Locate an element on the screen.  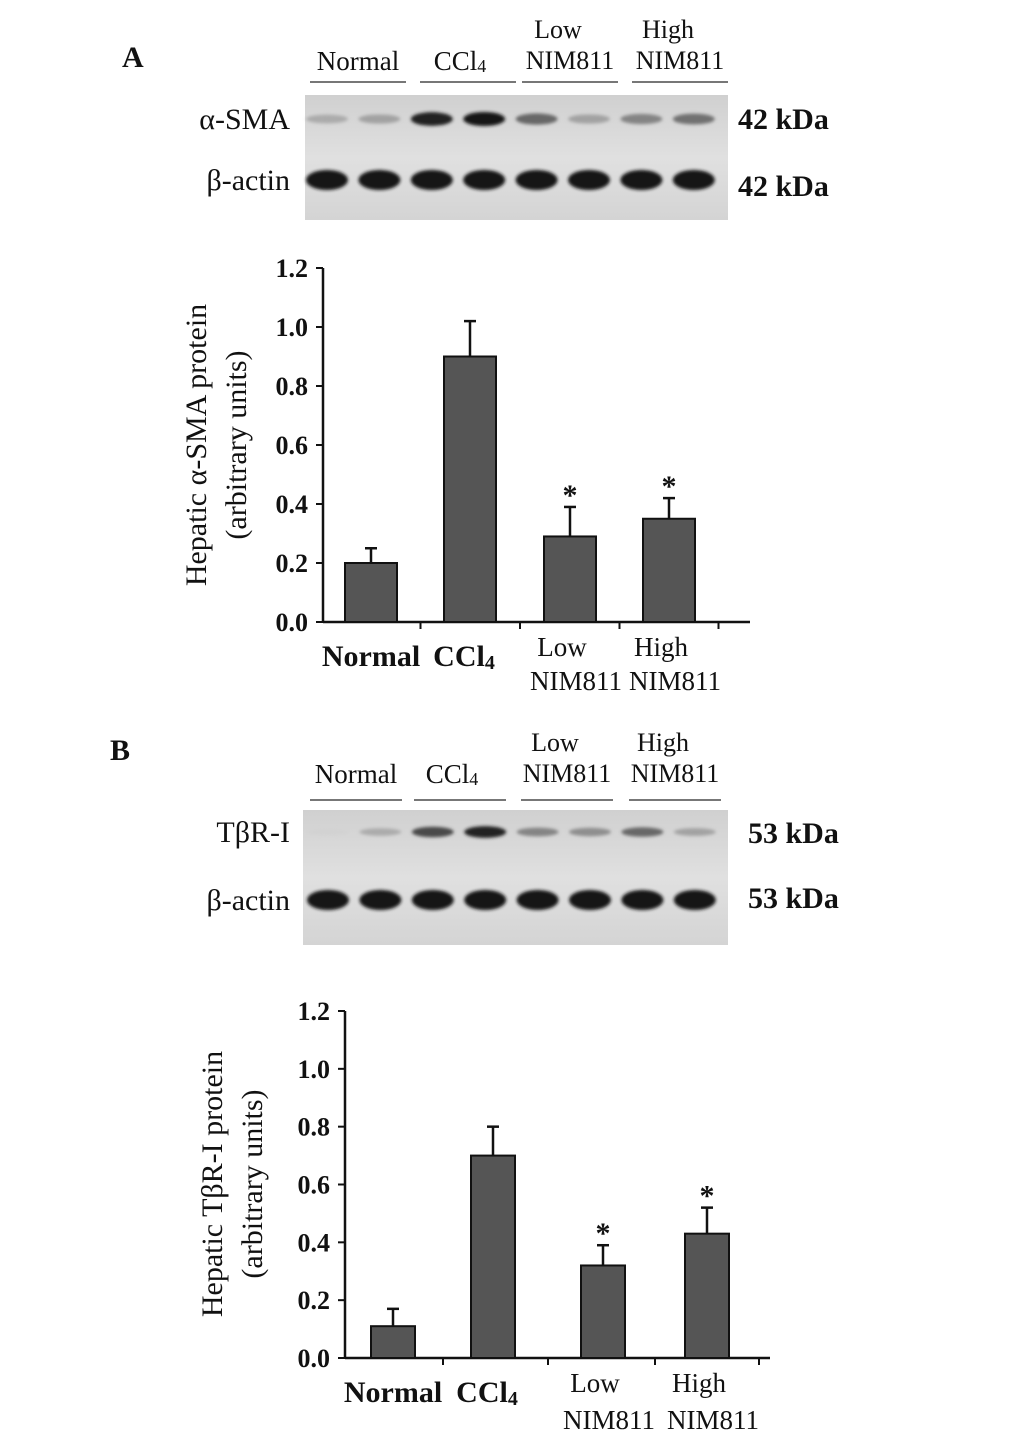
blot-row-label: β-actin is located at coordinates (248, 900).